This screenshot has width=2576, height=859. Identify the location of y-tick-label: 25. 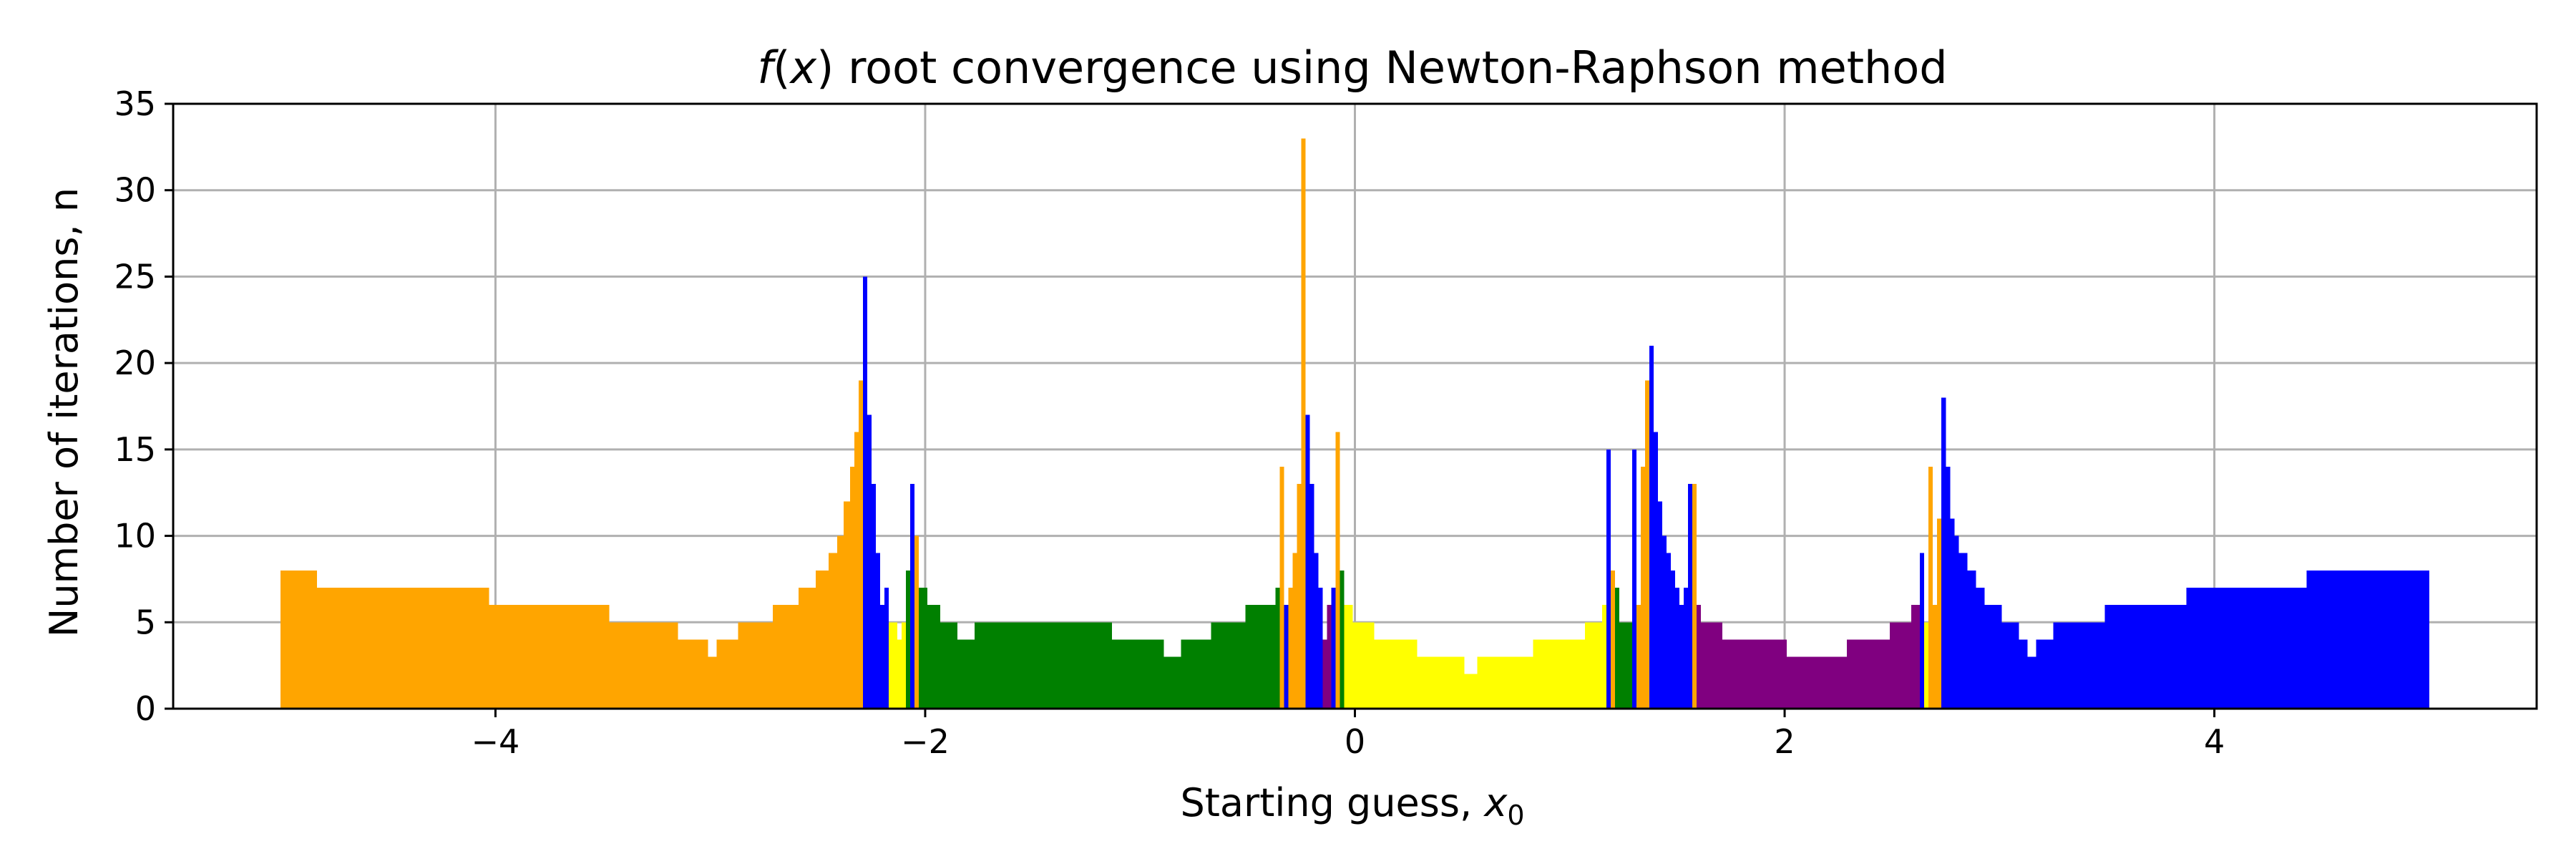
(135, 276).